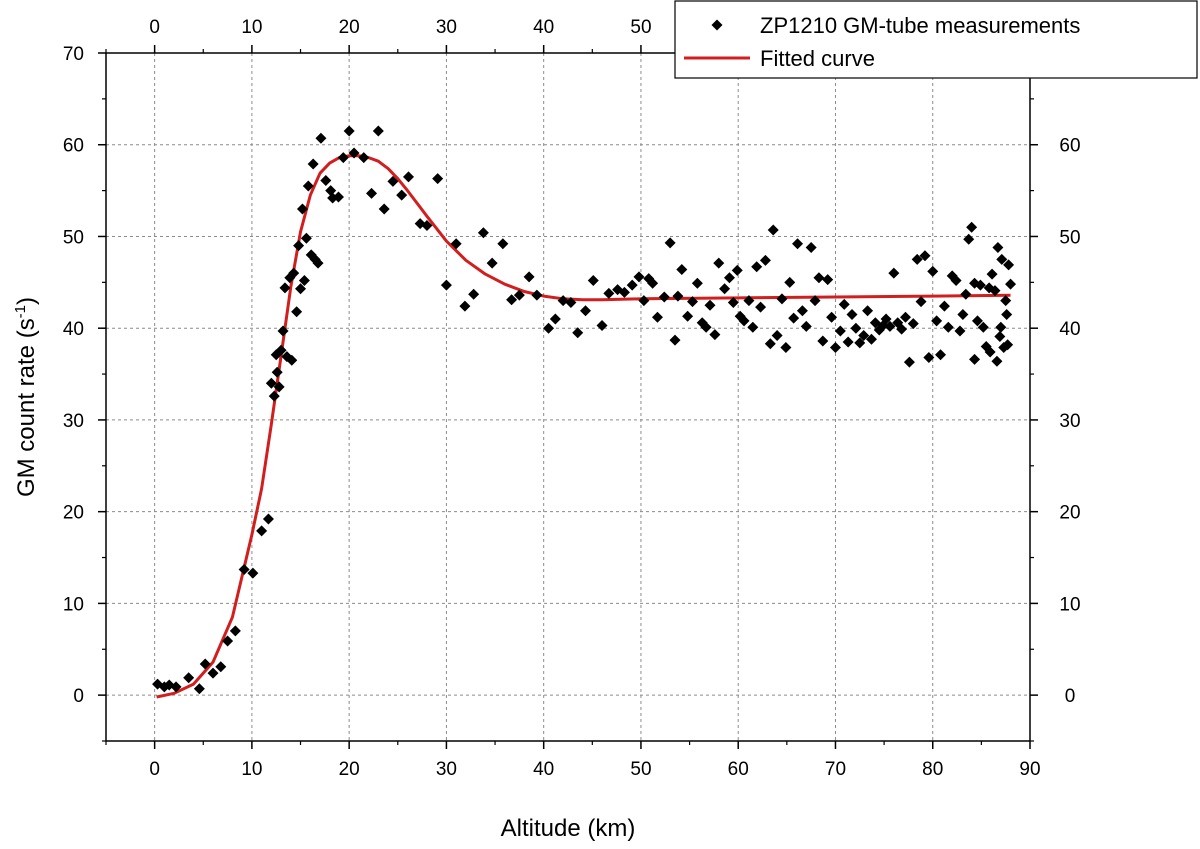 This screenshot has height=849, width=1200. What do you see at coordinates (543, 27) in the screenshot?
I see `x-top-tick-label: 40` at bounding box center [543, 27].